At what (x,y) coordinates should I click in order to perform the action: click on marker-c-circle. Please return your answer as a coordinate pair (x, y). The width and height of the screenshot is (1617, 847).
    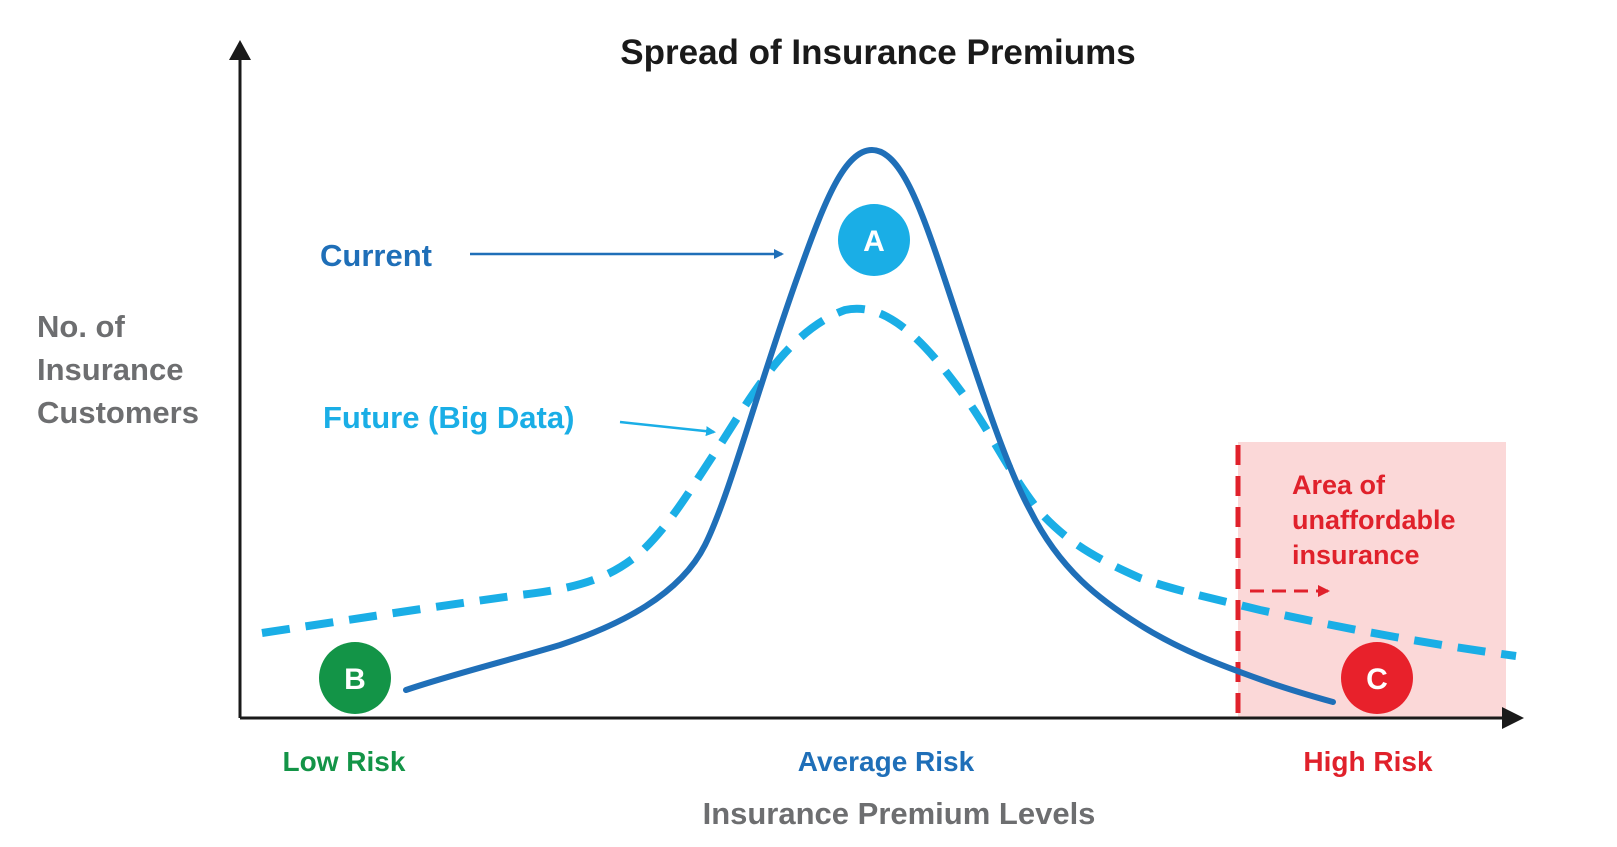
    Looking at the image, I should click on (1377, 678).